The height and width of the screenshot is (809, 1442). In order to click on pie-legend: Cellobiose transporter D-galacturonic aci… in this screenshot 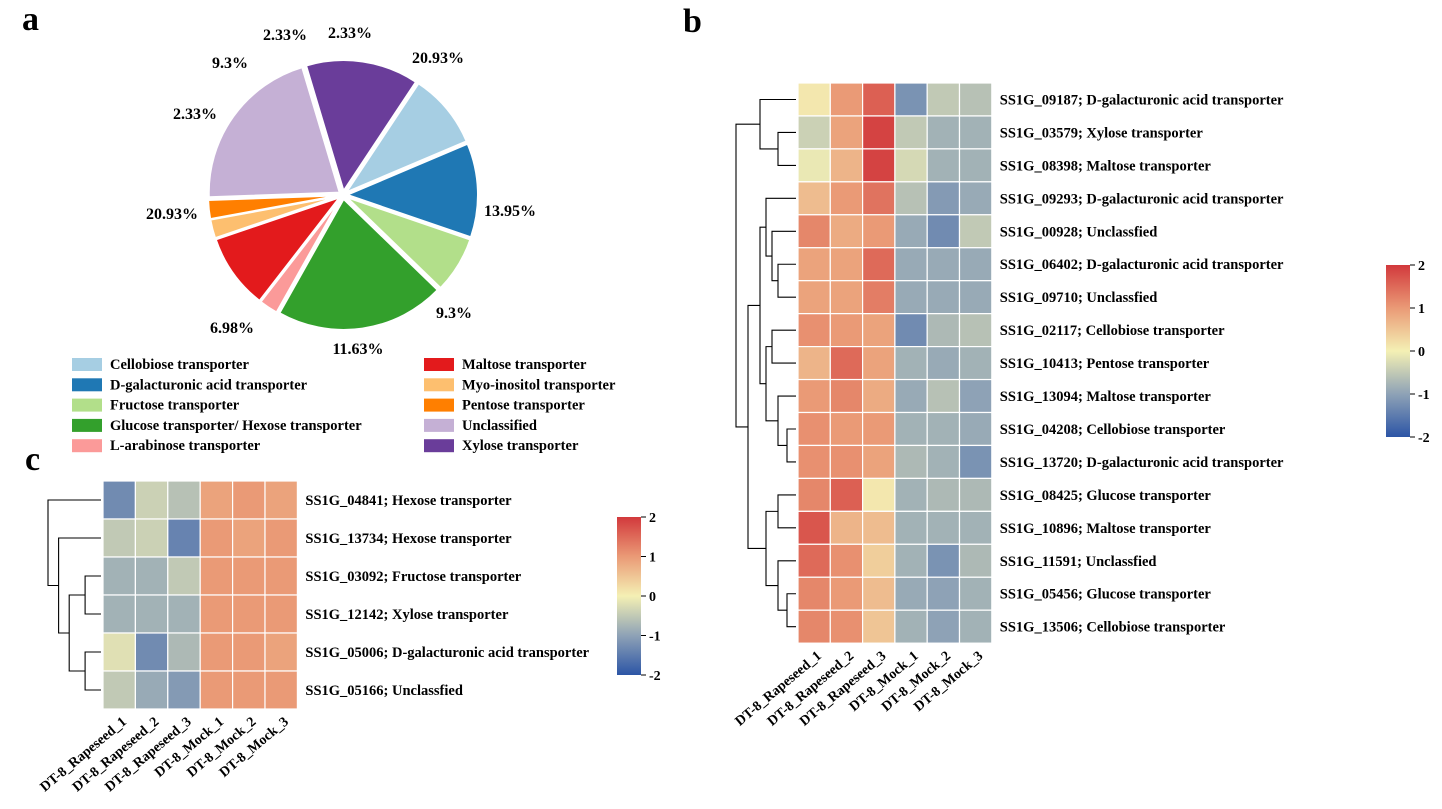, I will do `click(344, 405)`.